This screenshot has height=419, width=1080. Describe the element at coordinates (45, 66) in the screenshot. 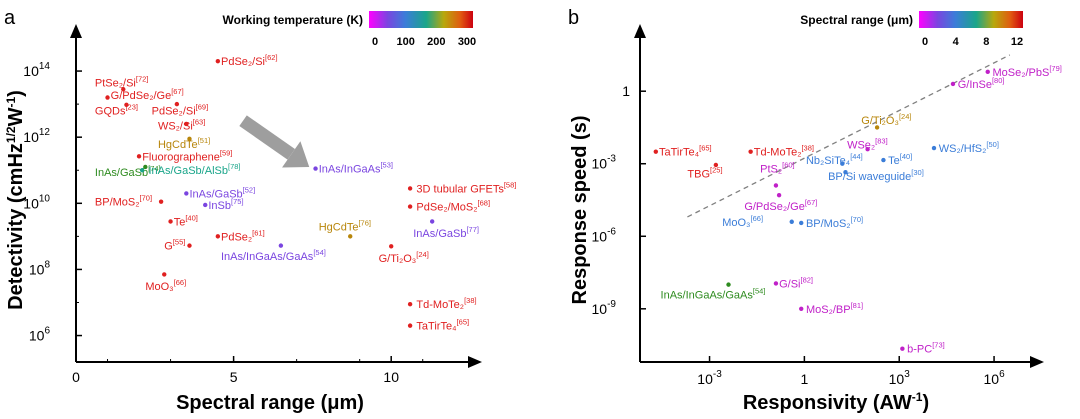

I see `tick-exponent: 14` at that location.